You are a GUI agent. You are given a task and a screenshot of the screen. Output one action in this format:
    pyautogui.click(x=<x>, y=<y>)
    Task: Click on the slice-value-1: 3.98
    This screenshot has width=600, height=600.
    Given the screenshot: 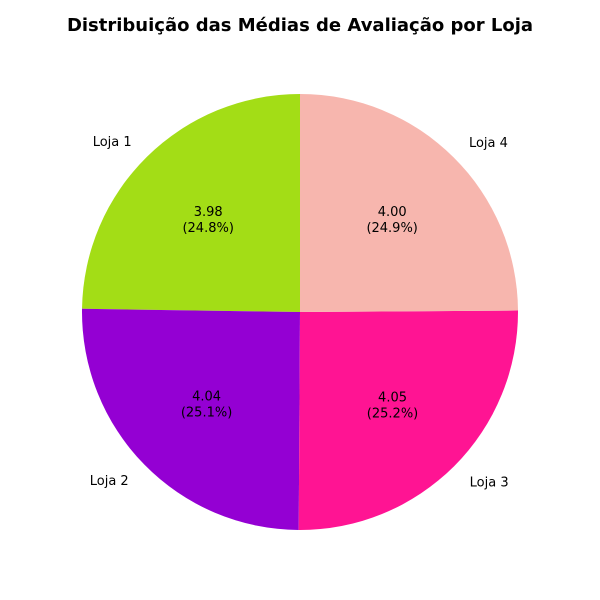 What is the action you would take?
    pyautogui.click(x=208, y=212)
    